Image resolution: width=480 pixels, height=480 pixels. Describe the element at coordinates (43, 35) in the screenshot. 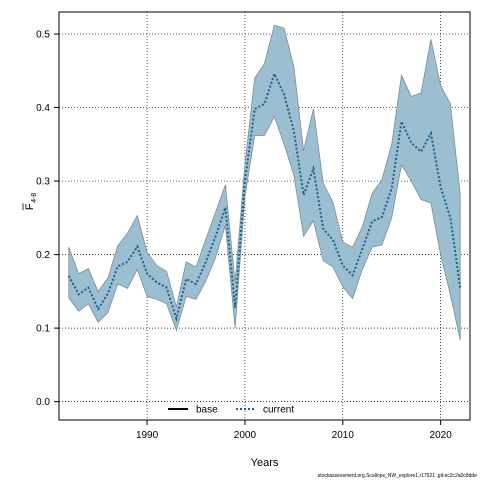

I see `y-tick-label: 0.5` at that location.